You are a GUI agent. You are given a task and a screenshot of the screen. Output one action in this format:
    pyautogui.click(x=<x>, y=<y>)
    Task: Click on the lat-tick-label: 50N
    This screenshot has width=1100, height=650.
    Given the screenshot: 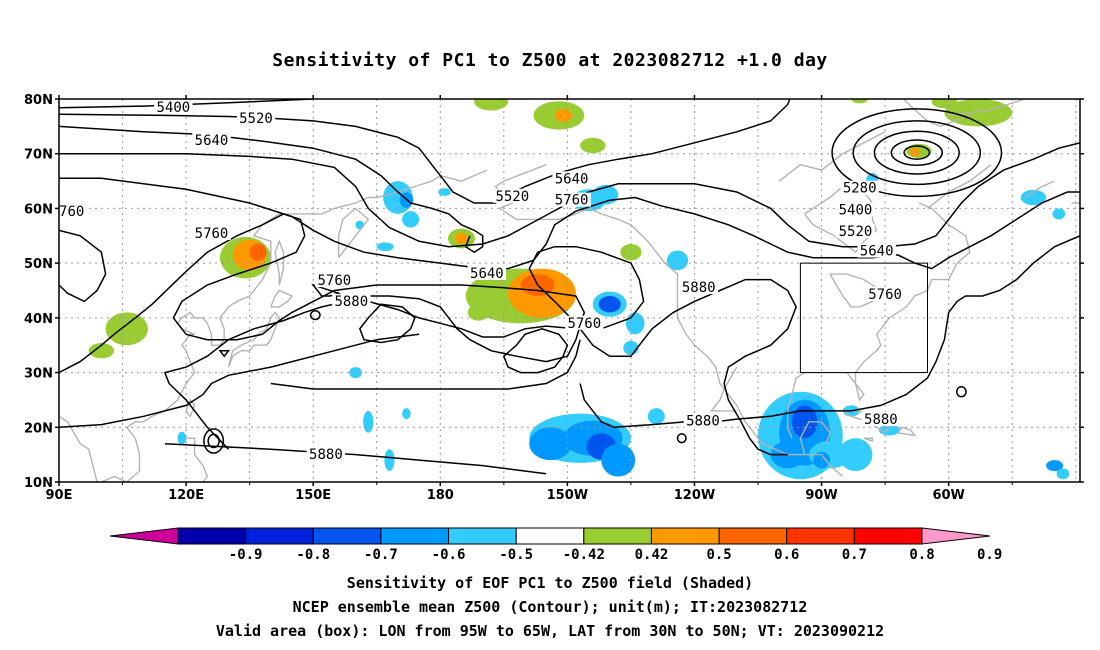 What is the action you would take?
    pyautogui.click(x=38, y=264)
    